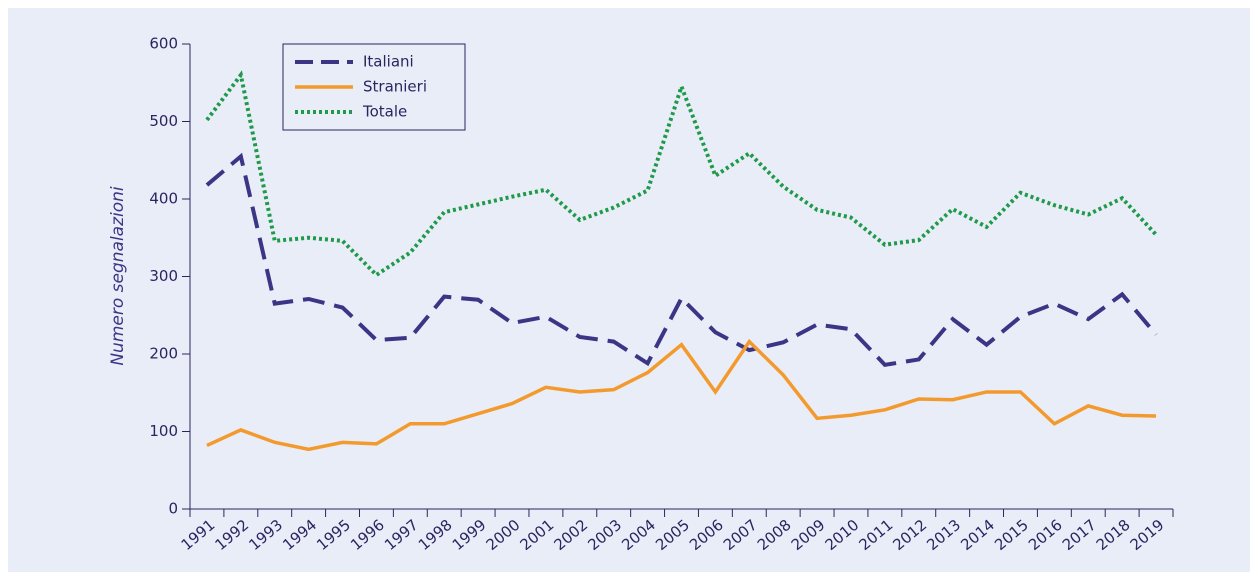 The image size is (1258, 580). Describe the element at coordinates (163, 354) in the screenshot. I see `y-tick-label: 200` at that location.